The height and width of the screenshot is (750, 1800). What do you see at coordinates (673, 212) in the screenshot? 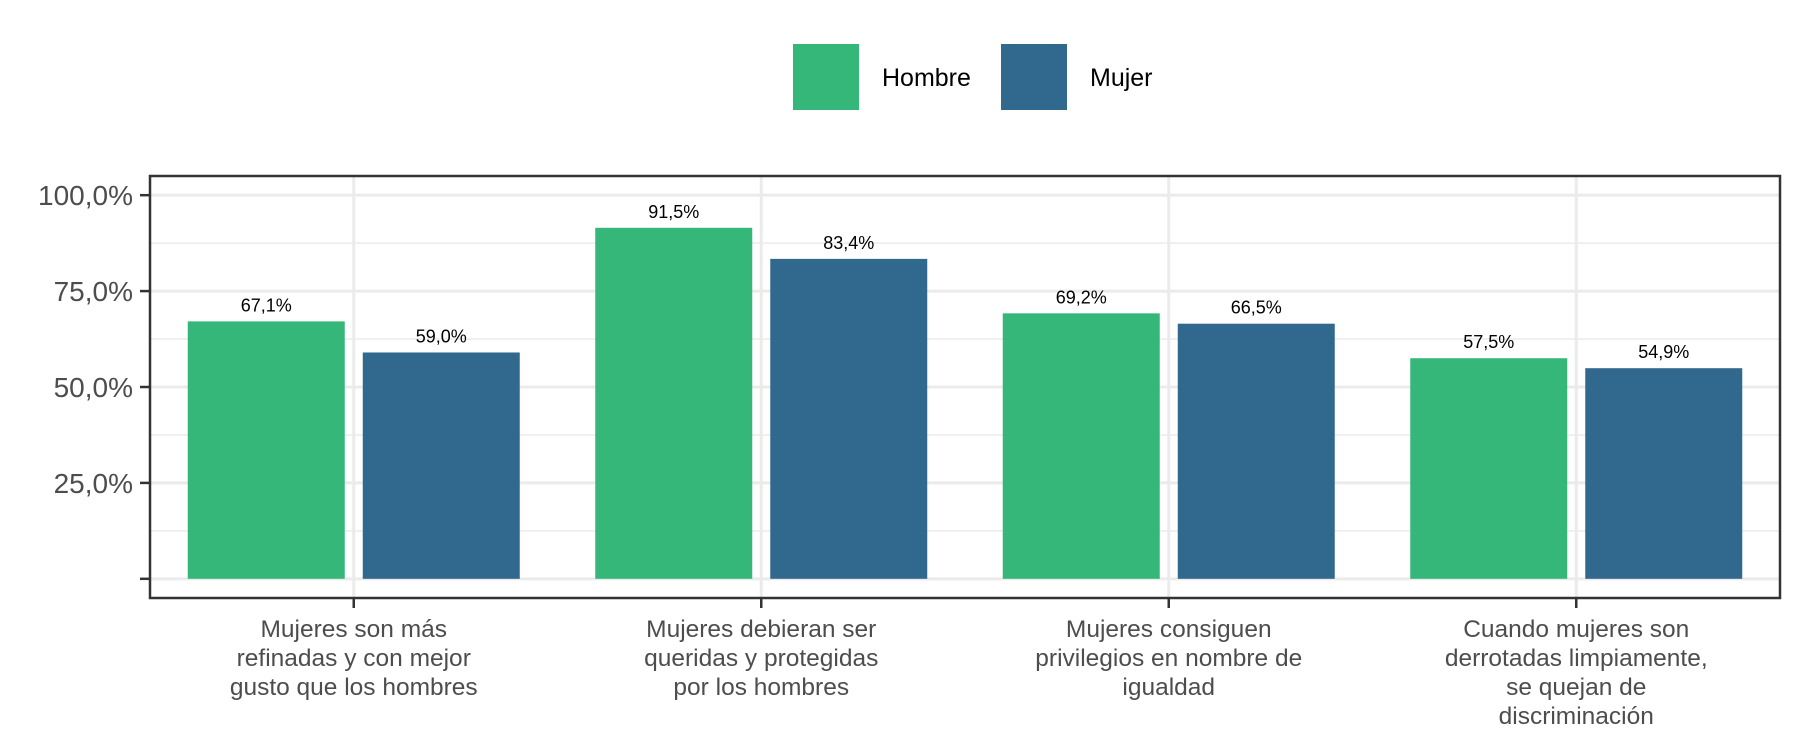
I see `data-label: 91,5%` at bounding box center [673, 212].